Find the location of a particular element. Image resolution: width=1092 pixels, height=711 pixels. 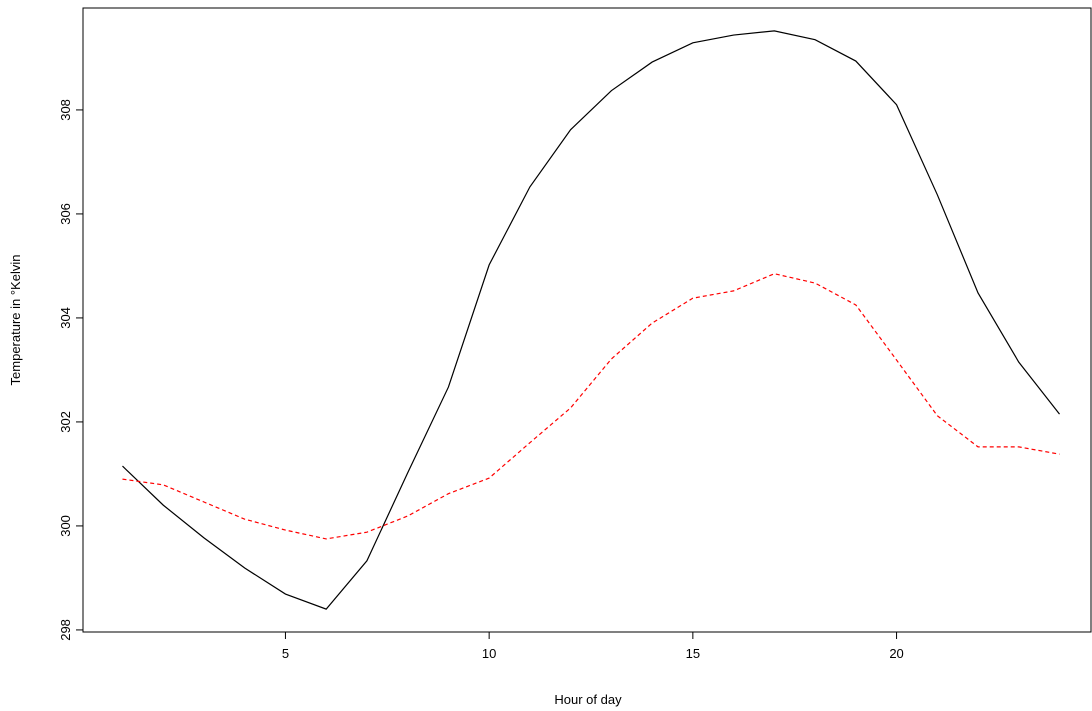

y-tick-label: 300 is located at coordinates (65, 526).